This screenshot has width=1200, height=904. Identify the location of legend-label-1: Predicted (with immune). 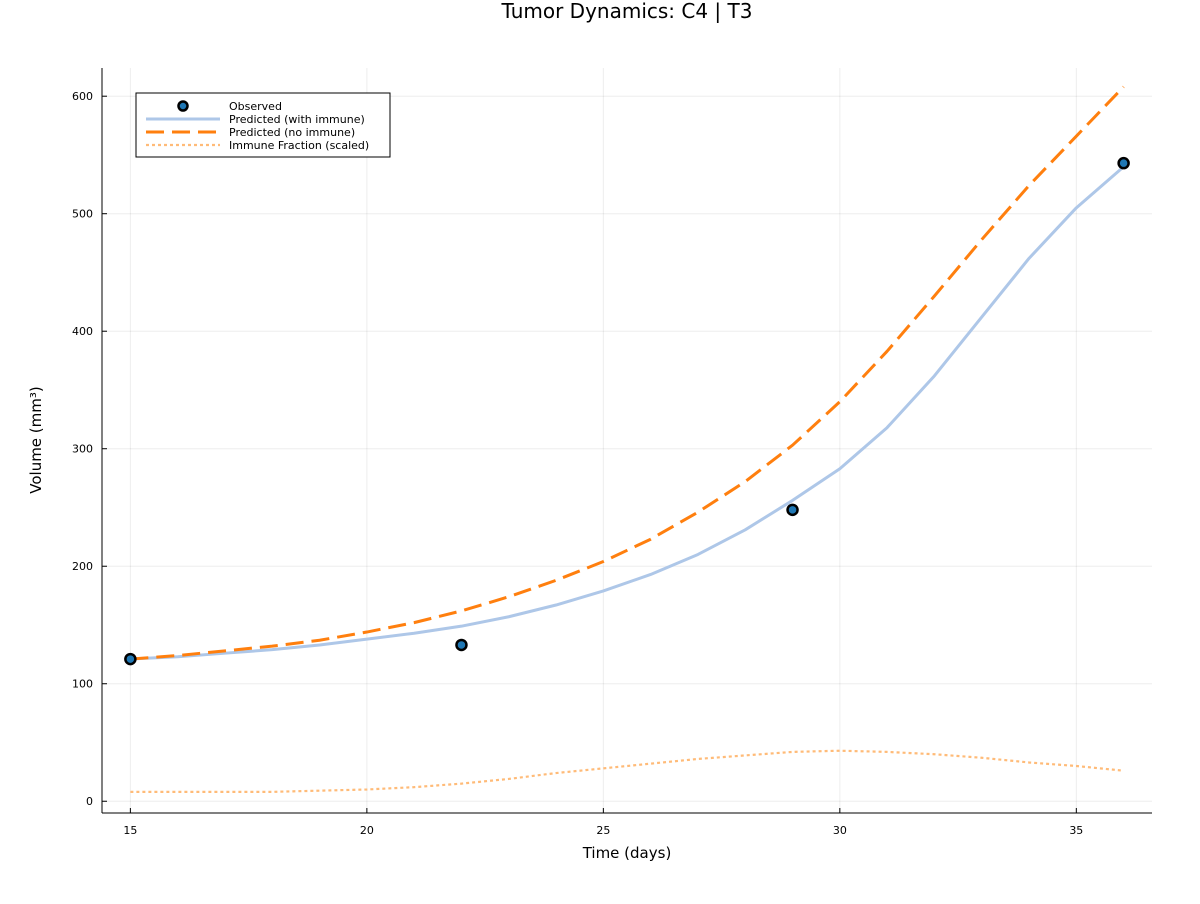
(297, 119).